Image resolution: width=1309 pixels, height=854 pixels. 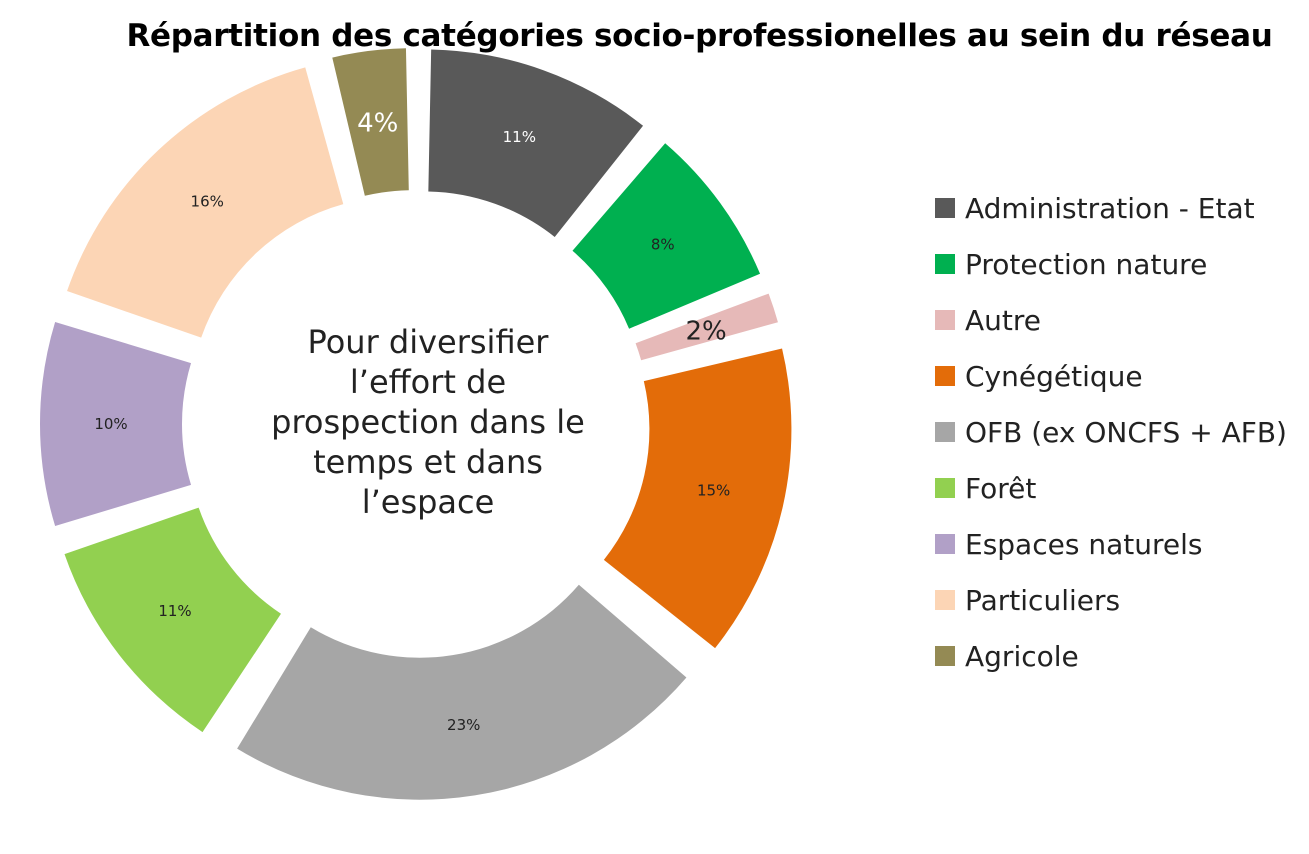 I want to click on legend-item: Protection nature, so click(x=1111, y=264).